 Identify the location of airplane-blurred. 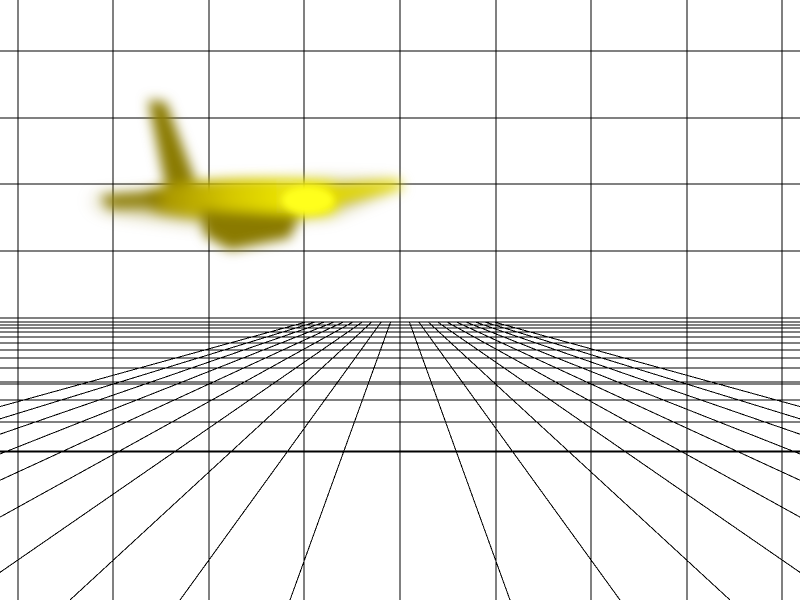
(247, 175).